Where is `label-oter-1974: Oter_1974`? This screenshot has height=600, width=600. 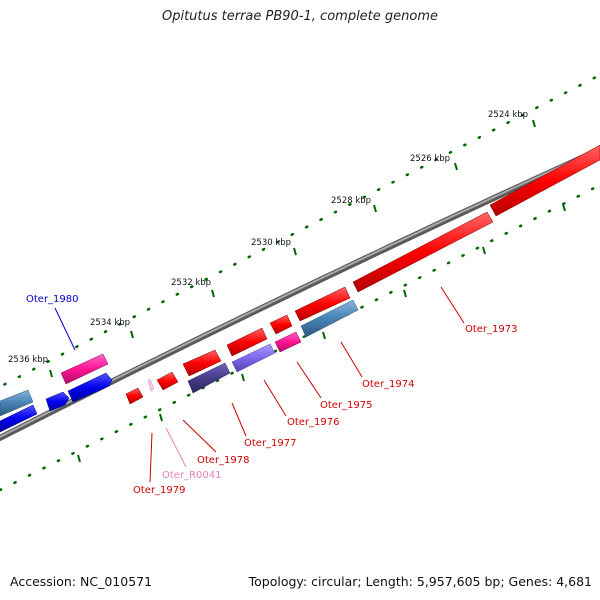
label-oter-1974: Oter_1974 is located at coordinates (388, 384).